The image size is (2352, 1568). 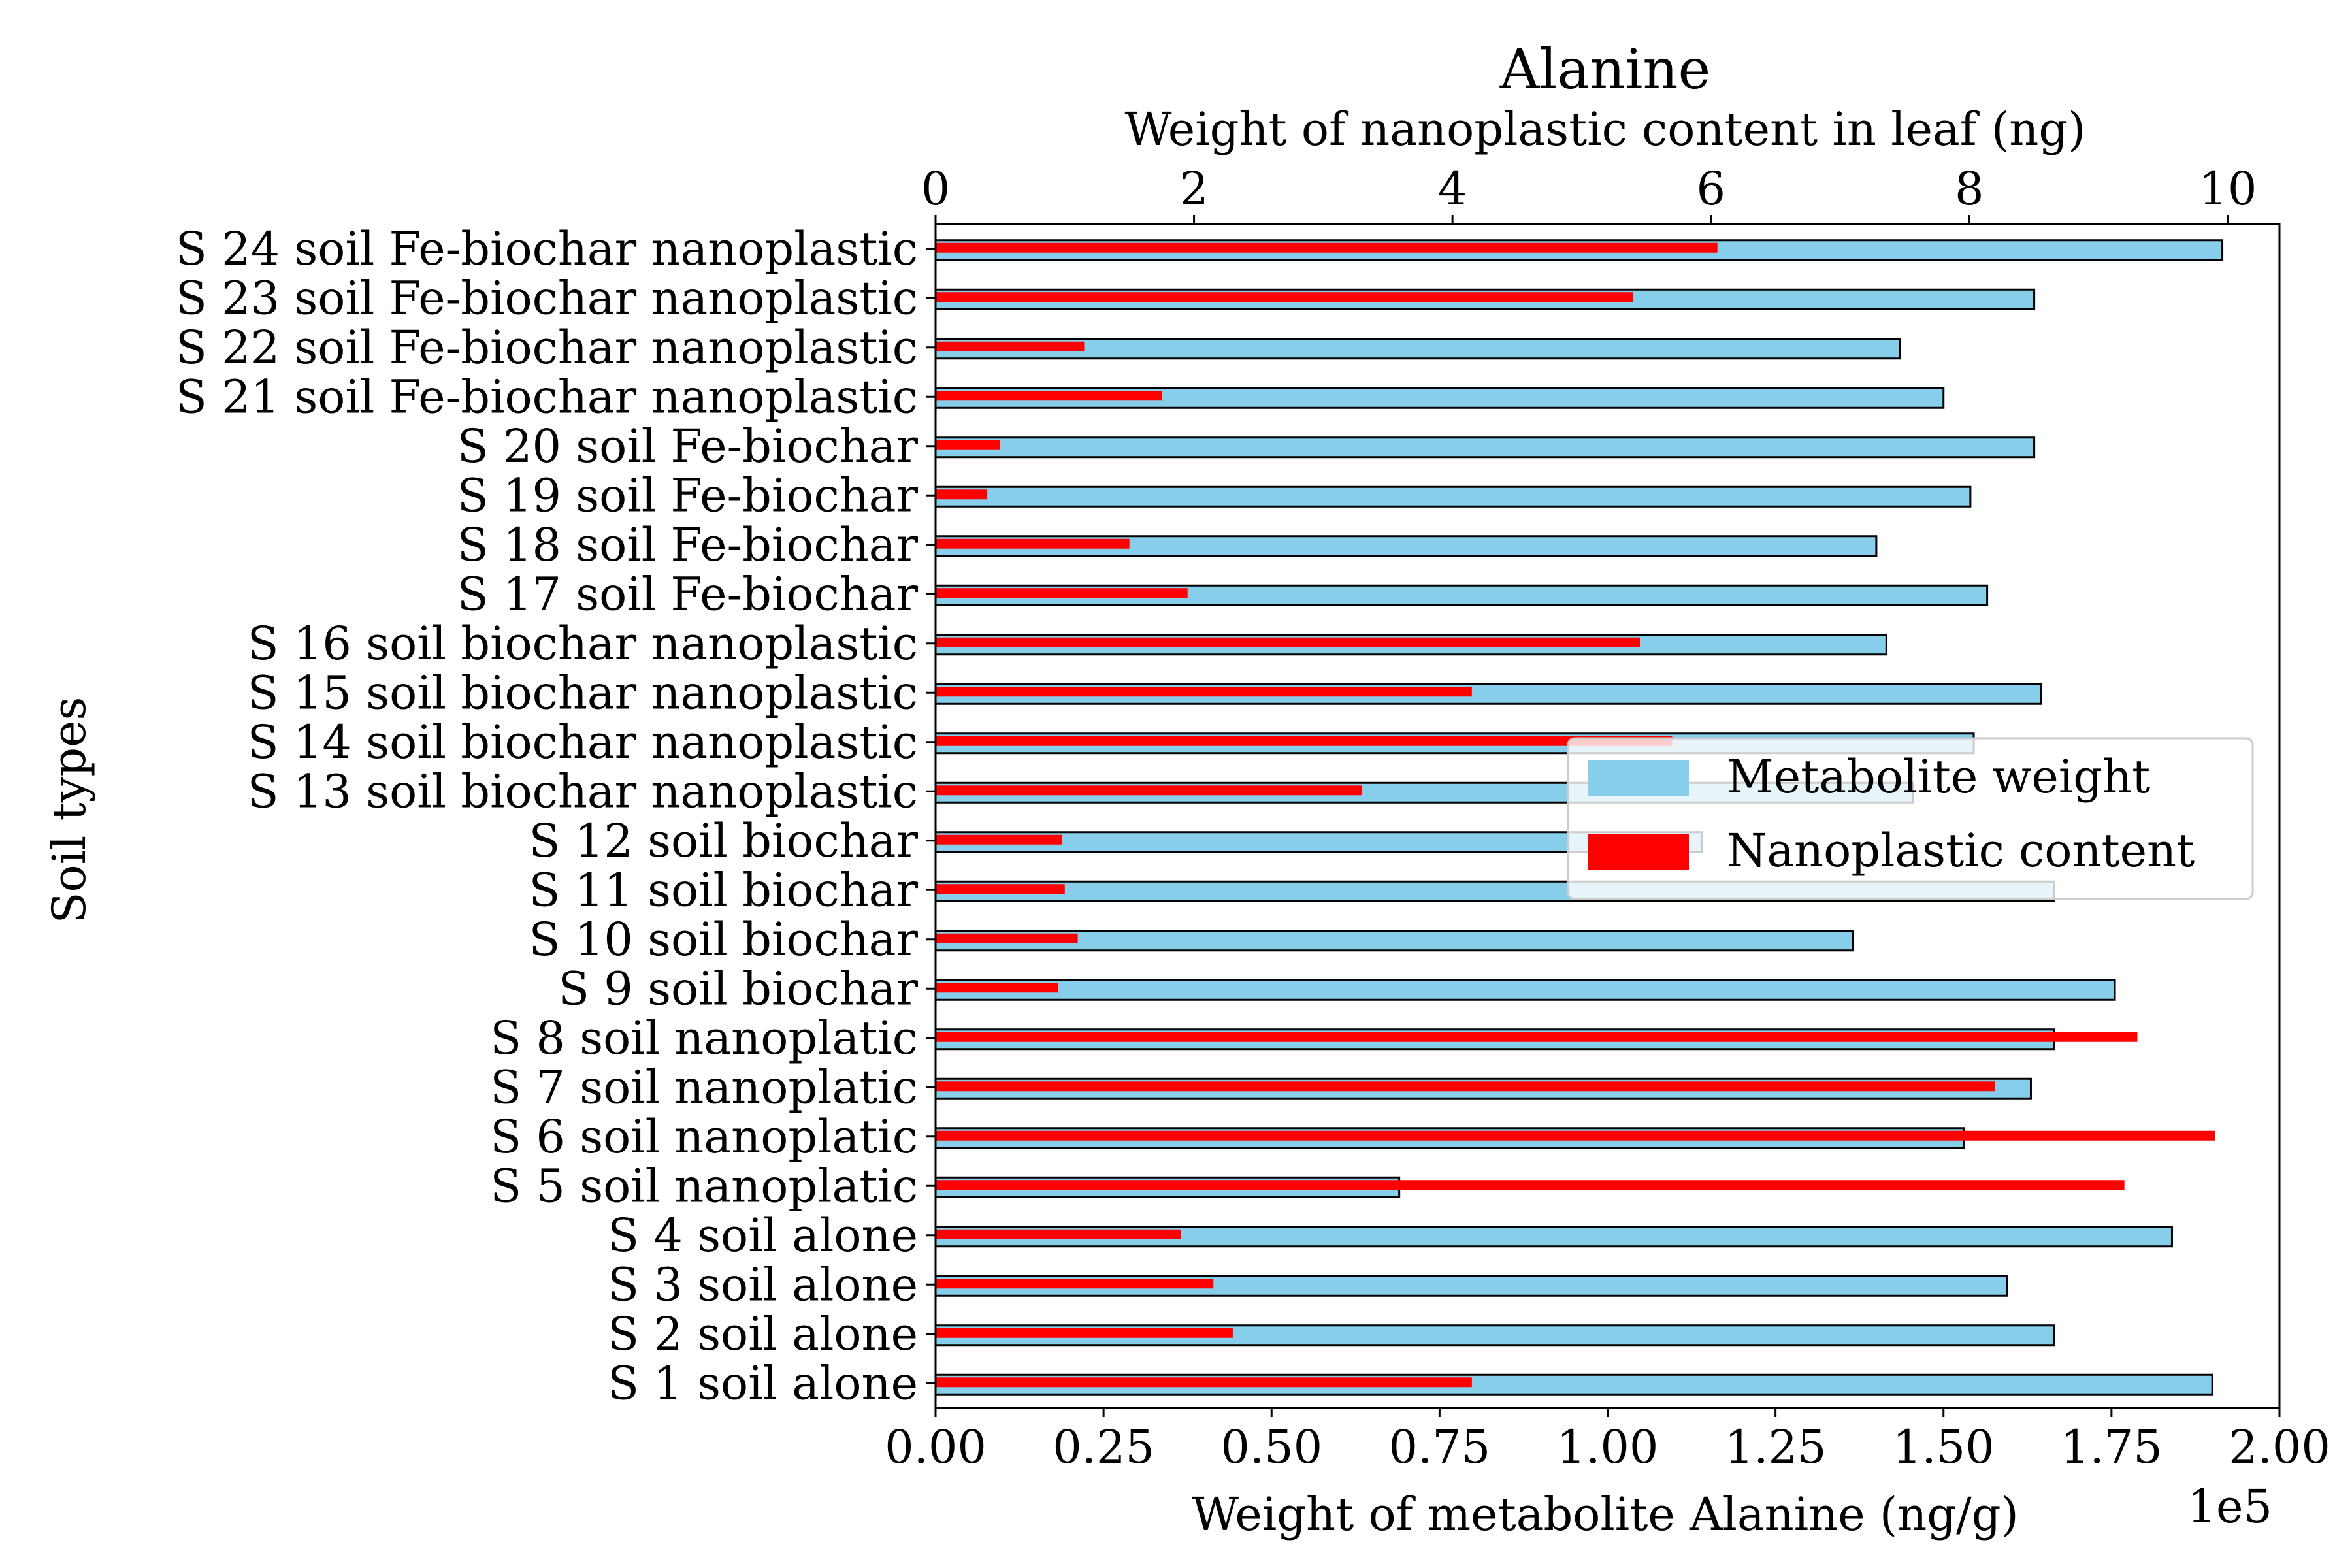 I want to click on bar-metabolite-weight-s-22-soil-fe-biochar-nanoplastic, so click(x=1417, y=349).